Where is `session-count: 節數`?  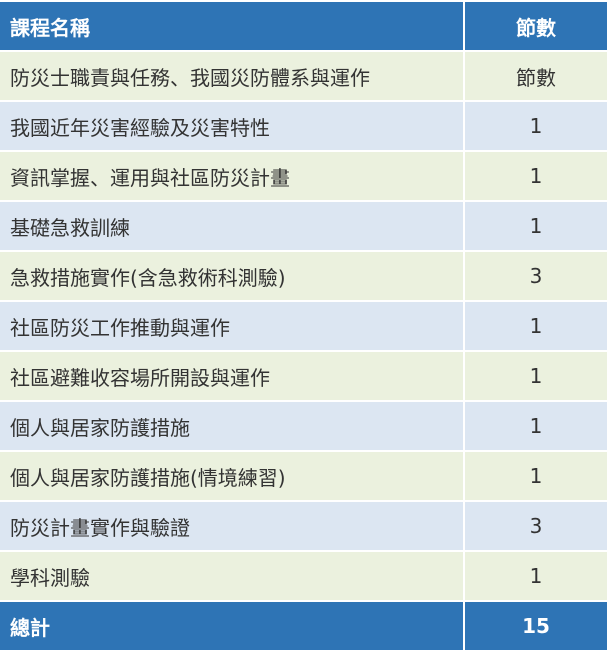
session-count: 節數 is located at coordinates (536, 76).